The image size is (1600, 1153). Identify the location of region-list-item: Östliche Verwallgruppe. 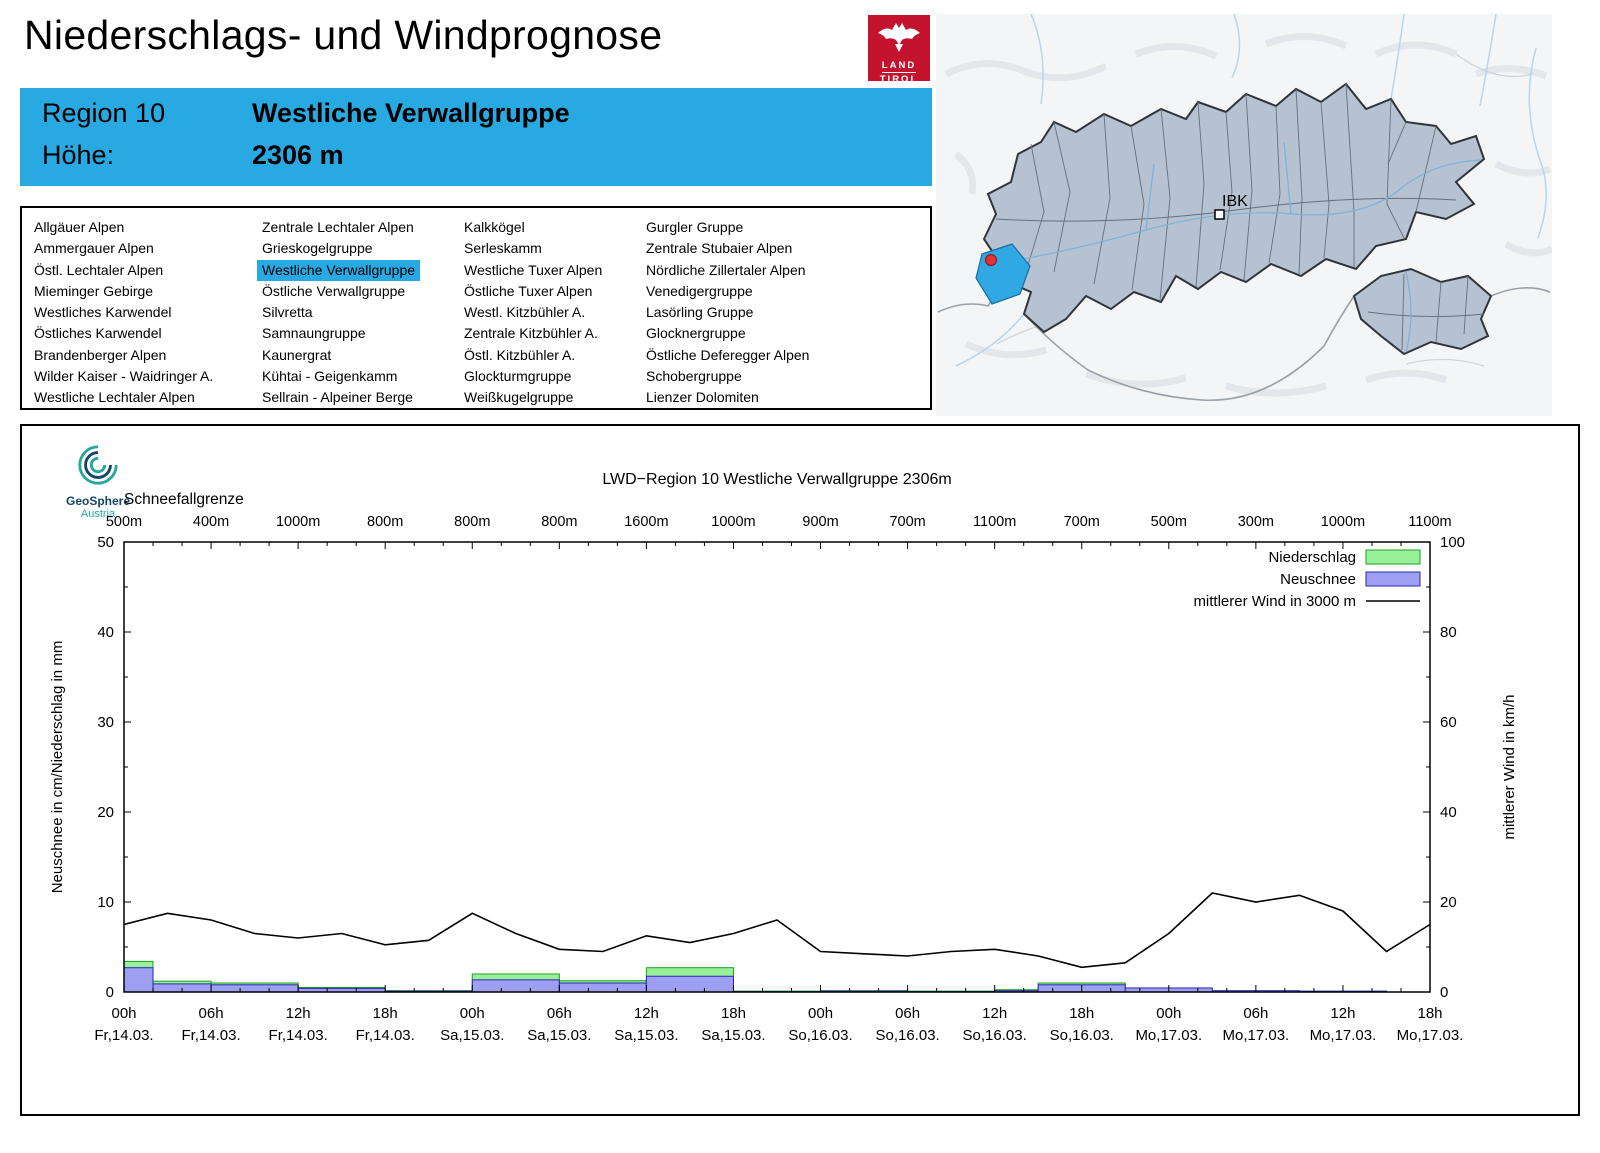
(334, 290).